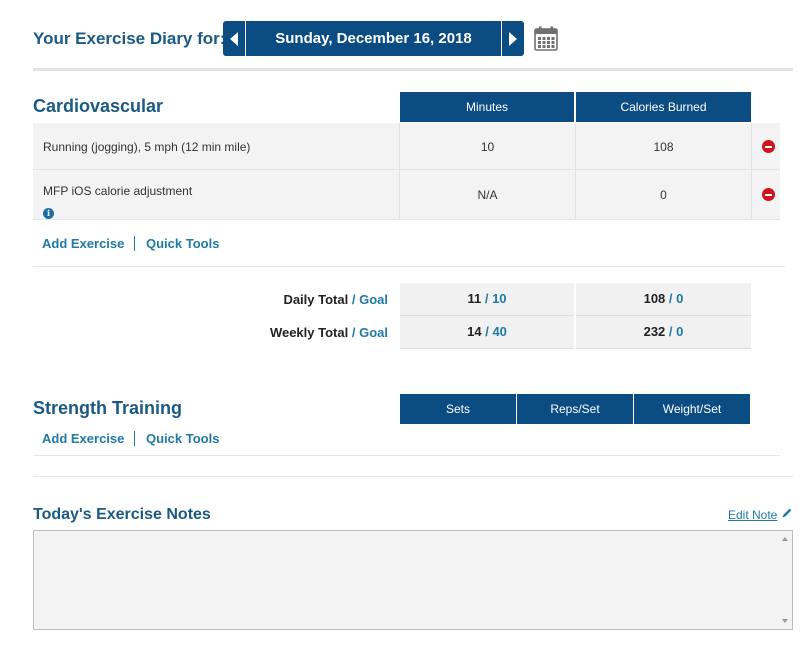 Image resolution: width=810 pixels, height=654 pixels. What do you see at coordinates (373, 299) in the screenshot?
I see `daily-goal-link: Goal` at bounding box center [373, 299].